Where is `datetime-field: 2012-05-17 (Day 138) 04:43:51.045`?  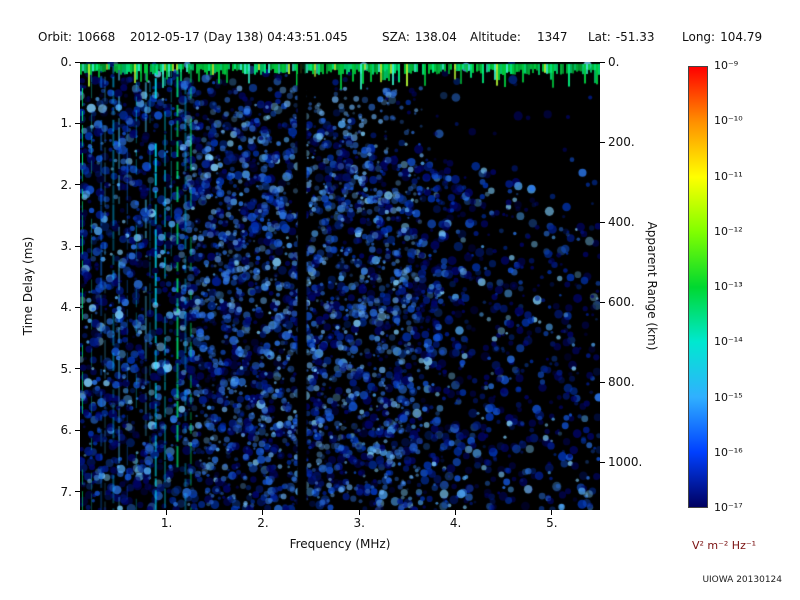 datetime-field: 2012-05-17 (Day 138) 04:43:51.045 is located at coordinates (239, 37).